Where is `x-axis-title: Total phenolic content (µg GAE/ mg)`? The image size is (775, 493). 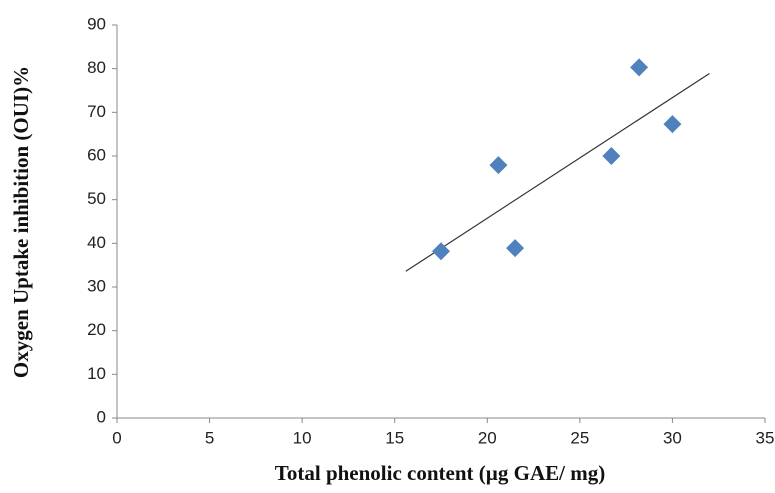 x-axis-title: Total phenolic content (µg GAE/ mg) is located at coordinates (440, 473).